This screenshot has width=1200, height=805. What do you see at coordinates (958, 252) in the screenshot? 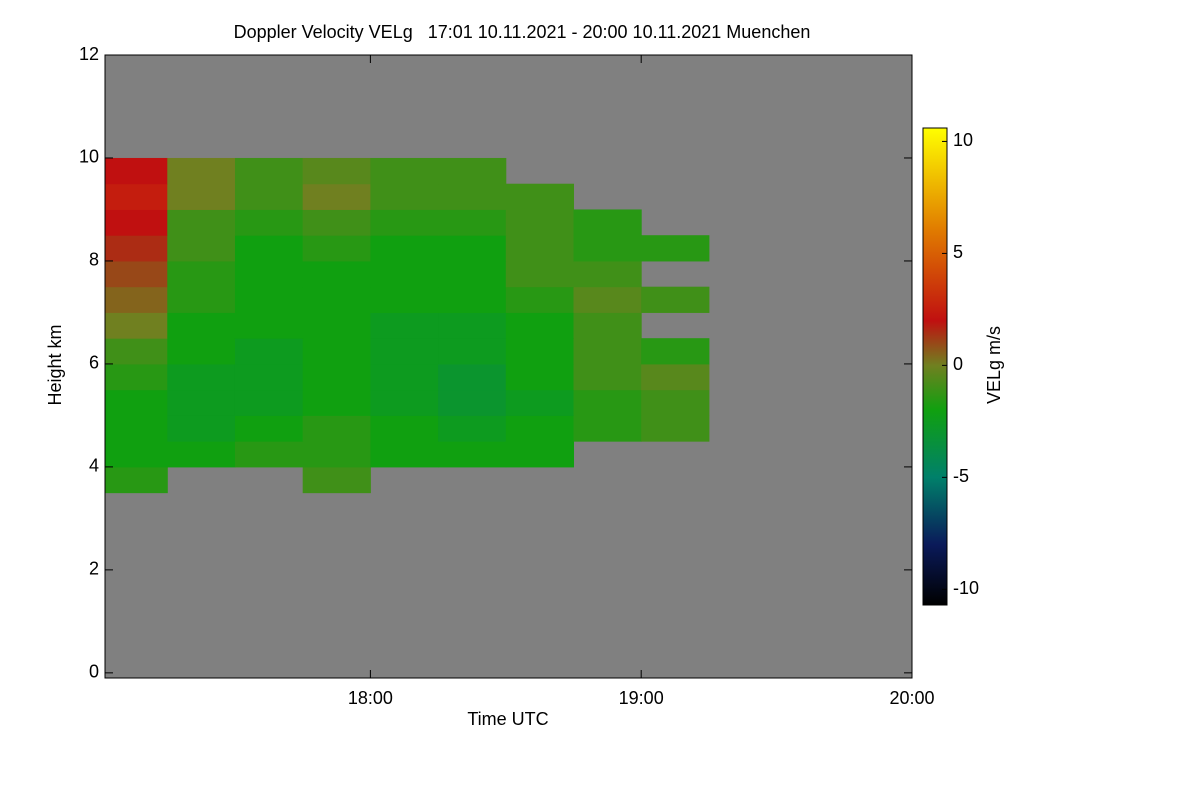
I see `colorbar-tick-label: 5` at bounding box center [958, 252].